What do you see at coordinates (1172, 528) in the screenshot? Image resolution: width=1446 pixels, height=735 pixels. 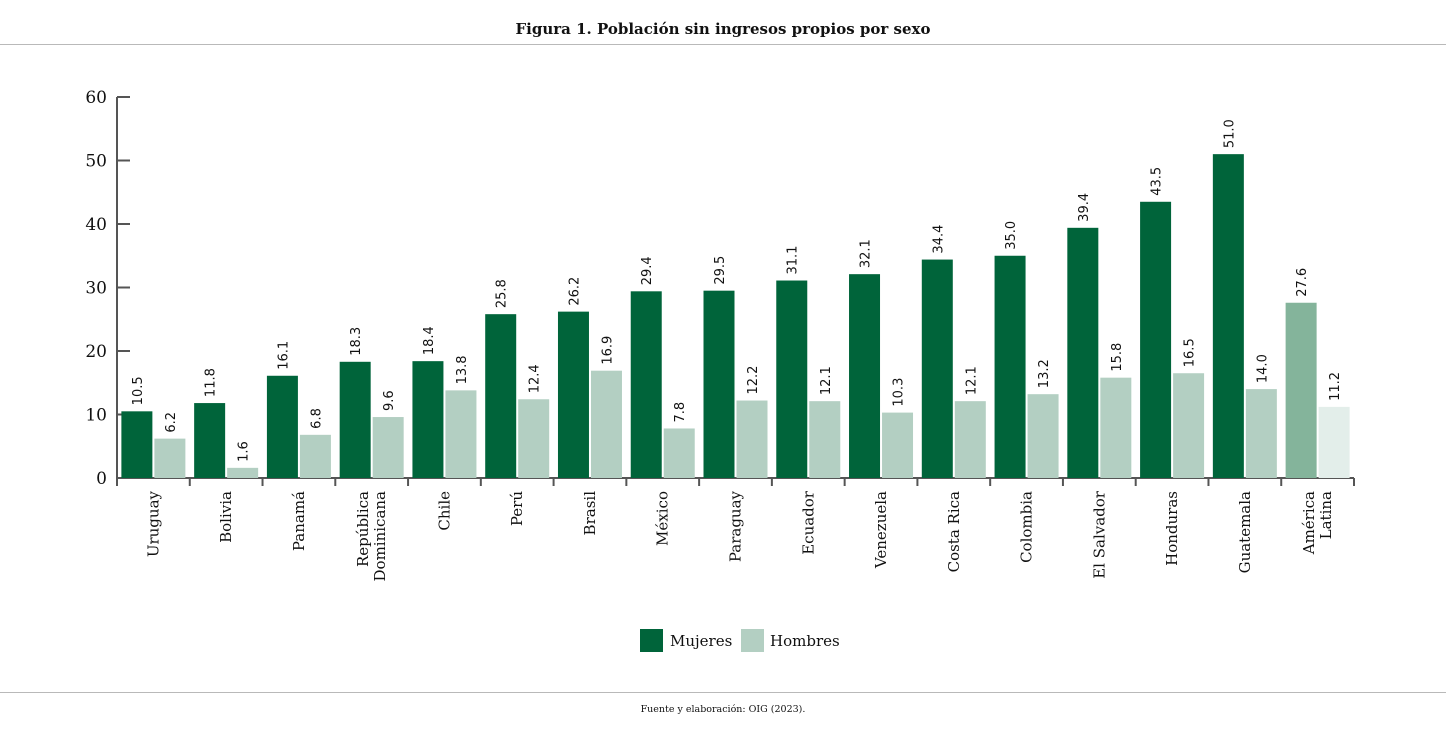 I see `x-tick-label-honduras: Honduras` at bounding box center [1172, 528].